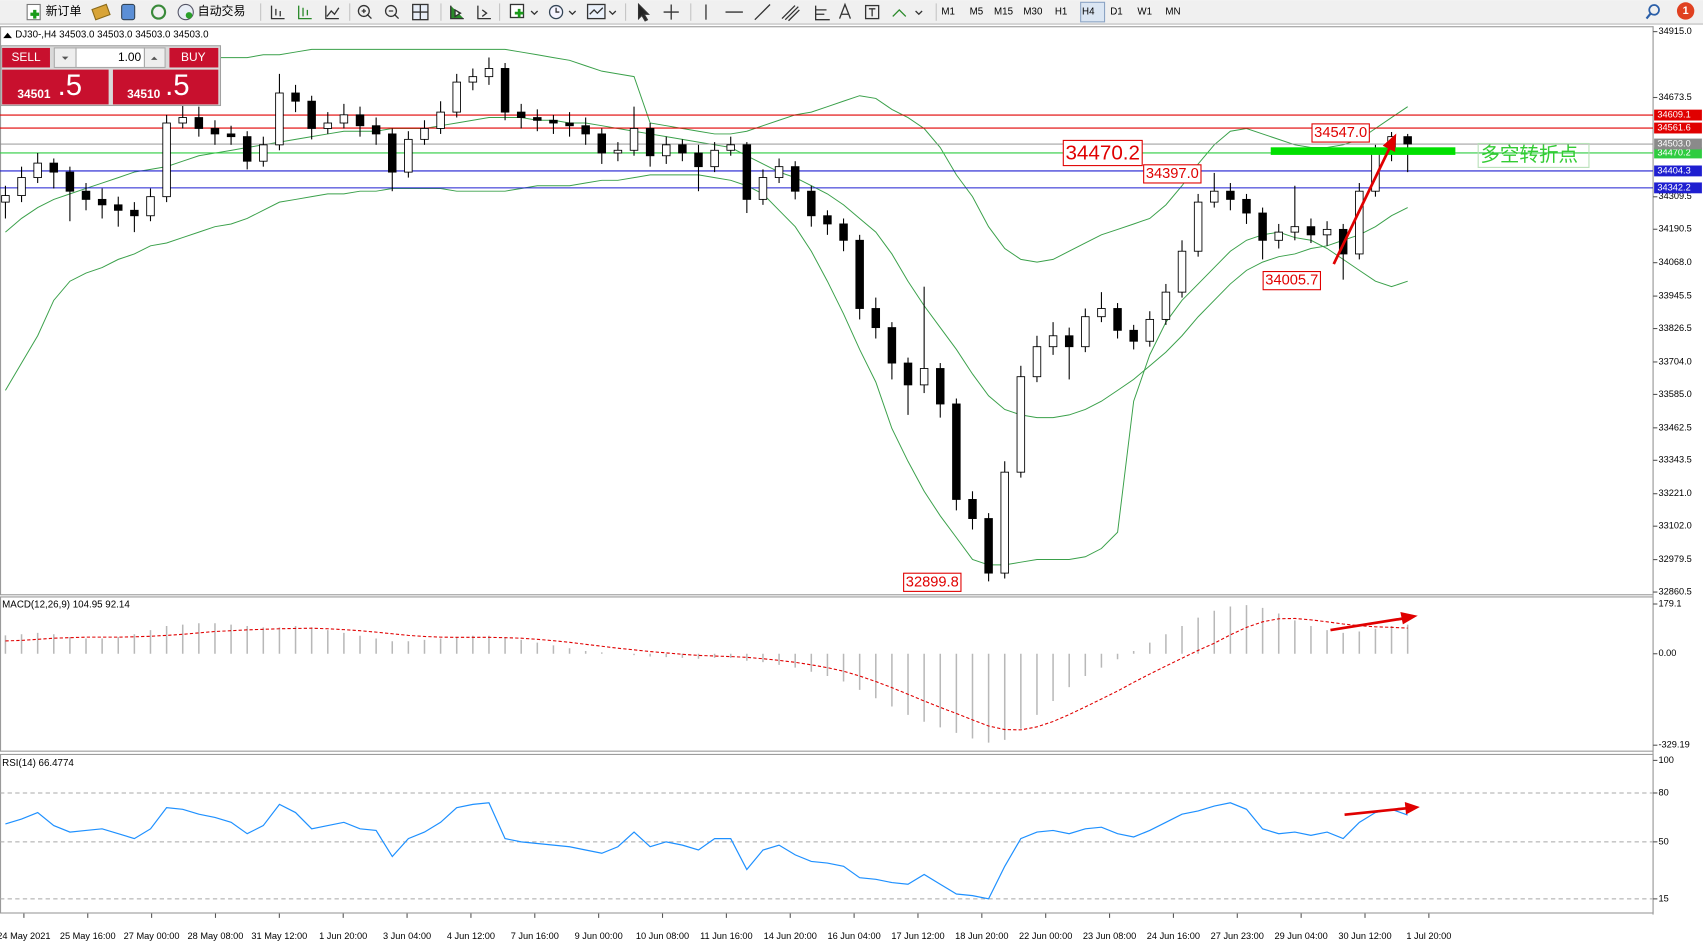 The width and height of the screenshot is (1703, 943). What do you see at coordinates (1102, 153) in the screenshot?
I see `price-annotation: 34470.2` at bounding box center [1102, 153].